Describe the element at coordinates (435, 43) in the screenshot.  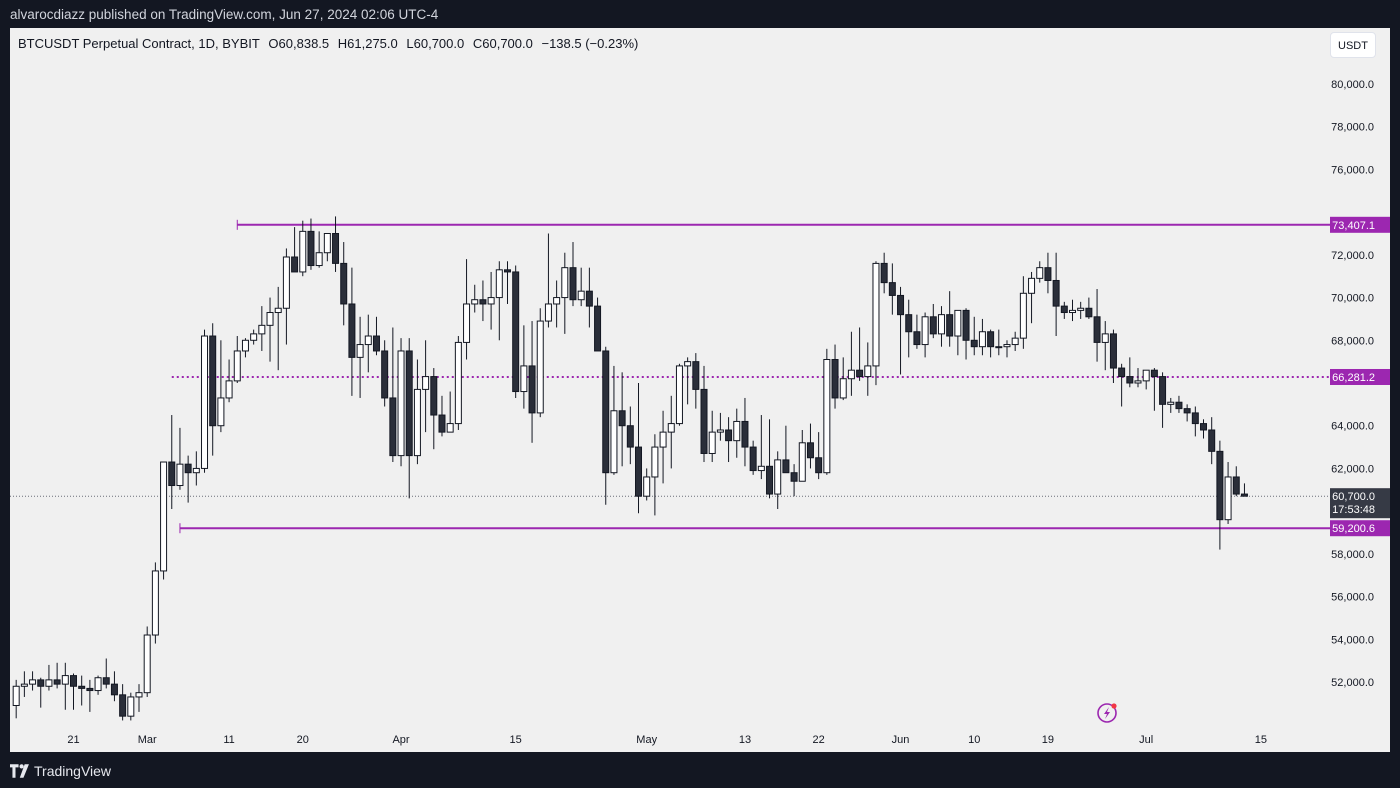
I see `low-value: L60,700.0` at that location.